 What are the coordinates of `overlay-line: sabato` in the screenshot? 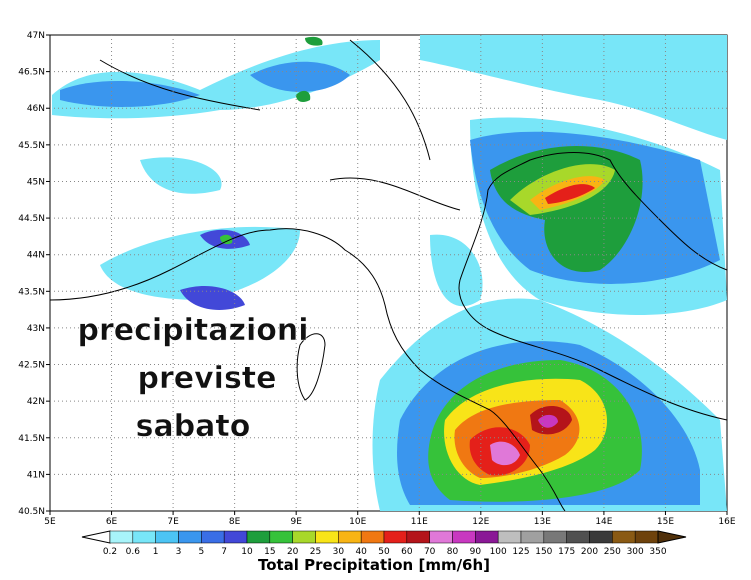 It's located at (193, 426).